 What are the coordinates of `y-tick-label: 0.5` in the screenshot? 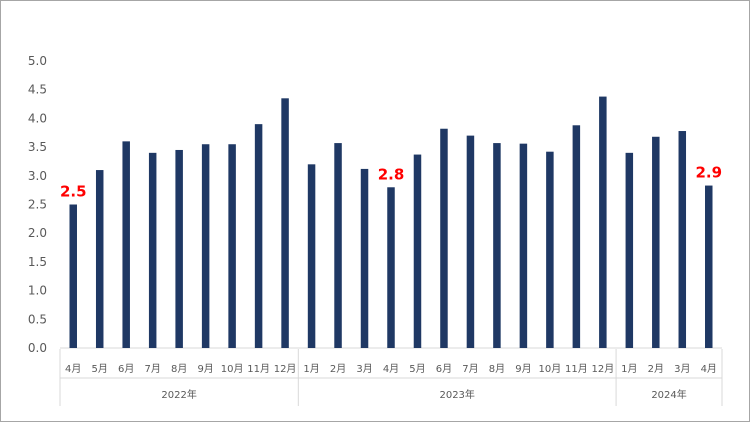 It's located at (37, 319).